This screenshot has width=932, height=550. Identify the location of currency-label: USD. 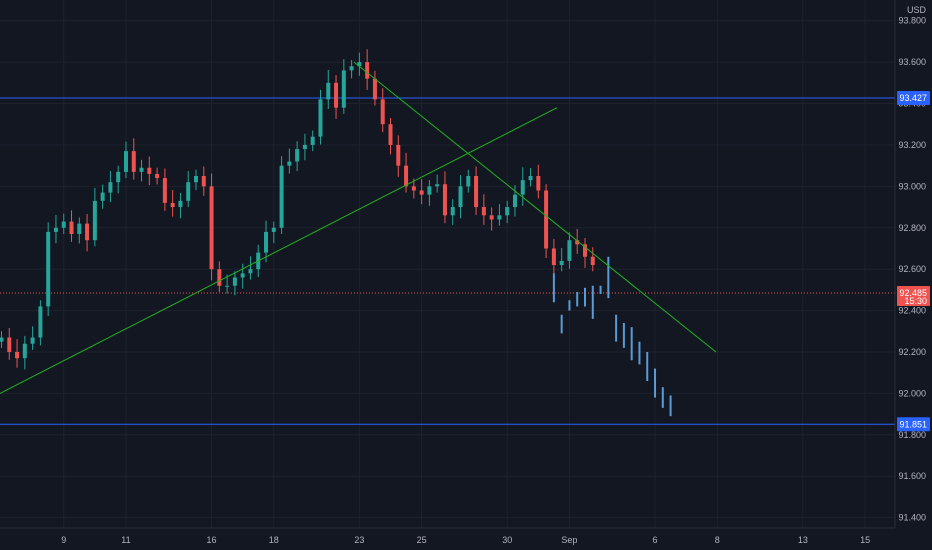
(917, 10).